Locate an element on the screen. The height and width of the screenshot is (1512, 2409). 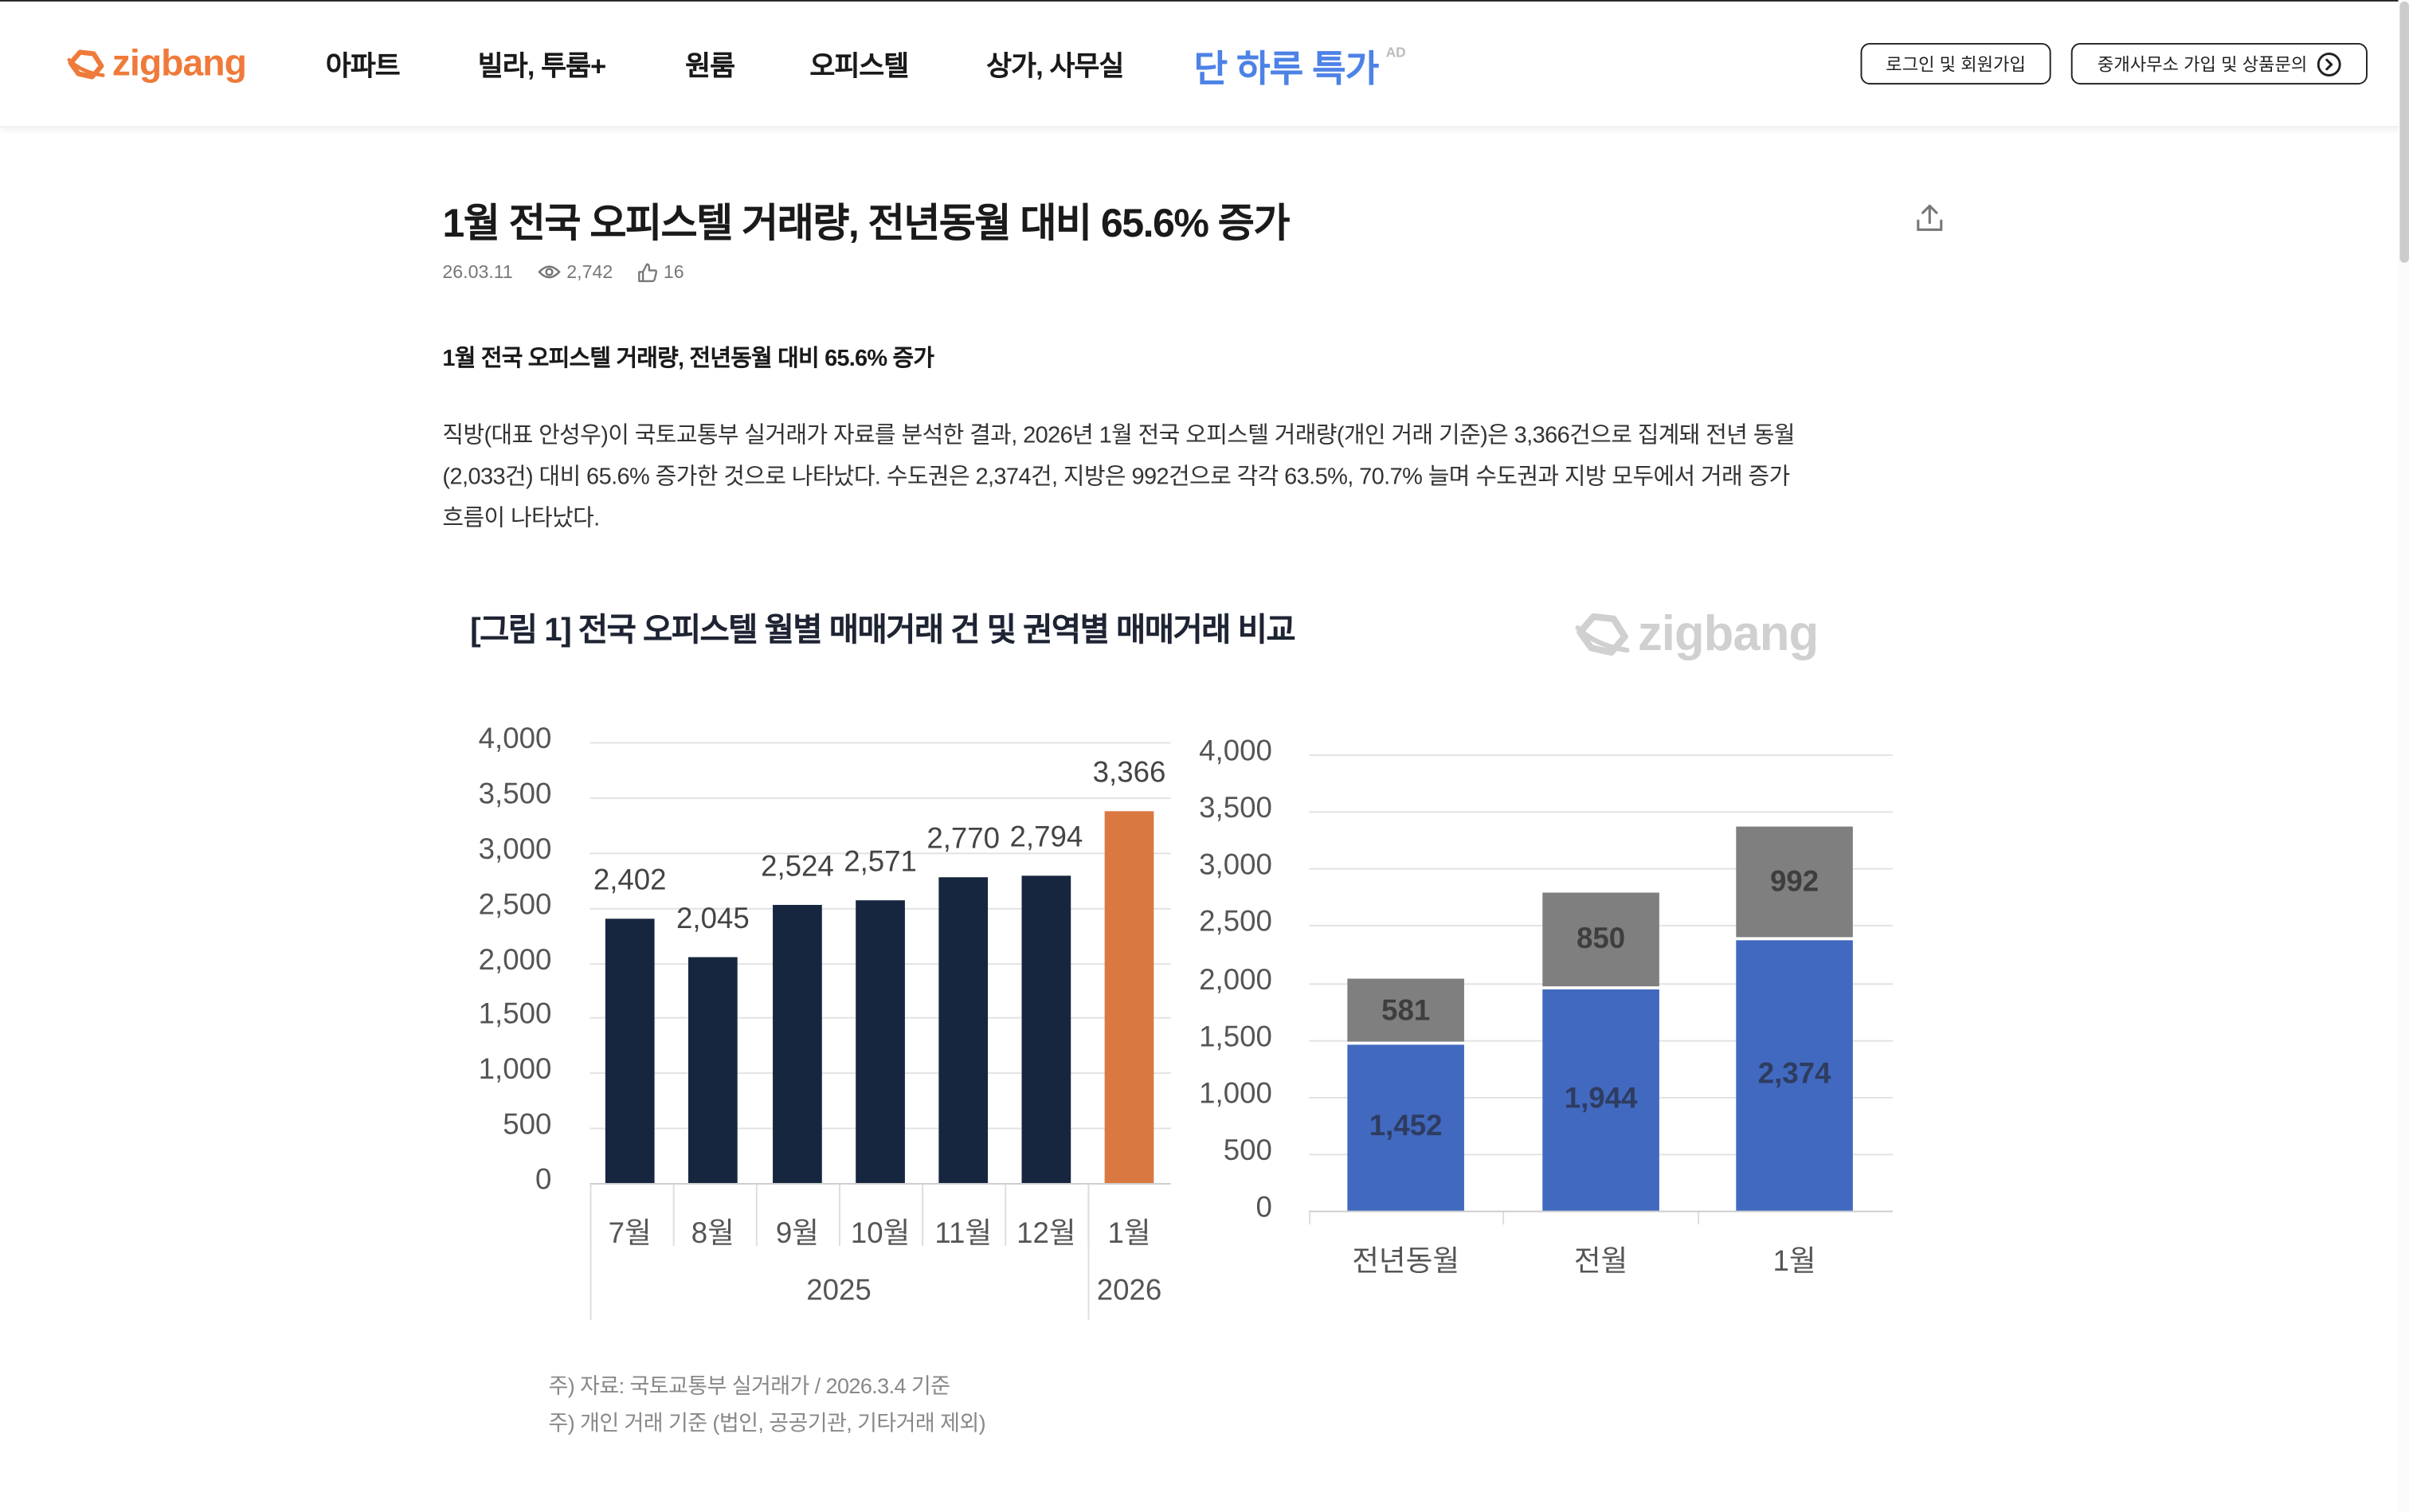
eye-icon is located at coordinates (549, 272).